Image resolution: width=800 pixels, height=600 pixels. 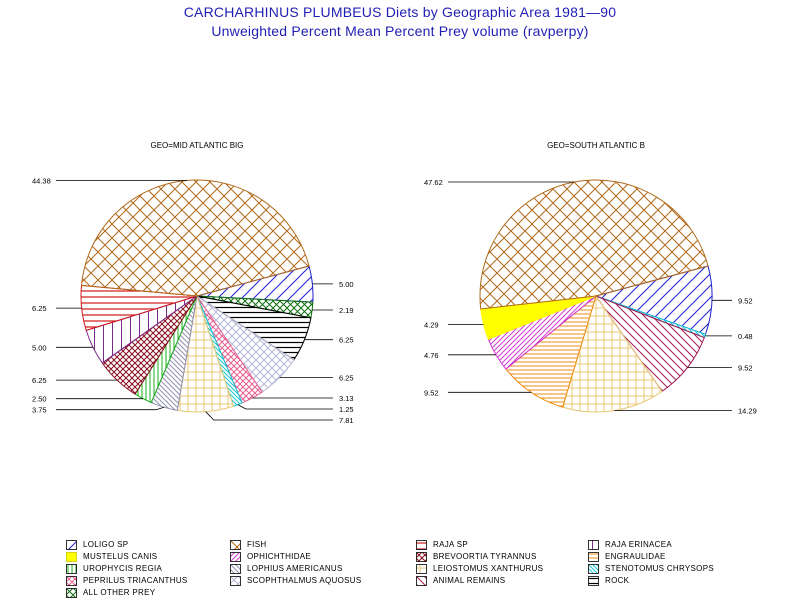 What do you see at coordinates (120, 556) in the screenshot?
I see `legend-label: MUSTELUS CANIS` at bounding box center [120, 556].